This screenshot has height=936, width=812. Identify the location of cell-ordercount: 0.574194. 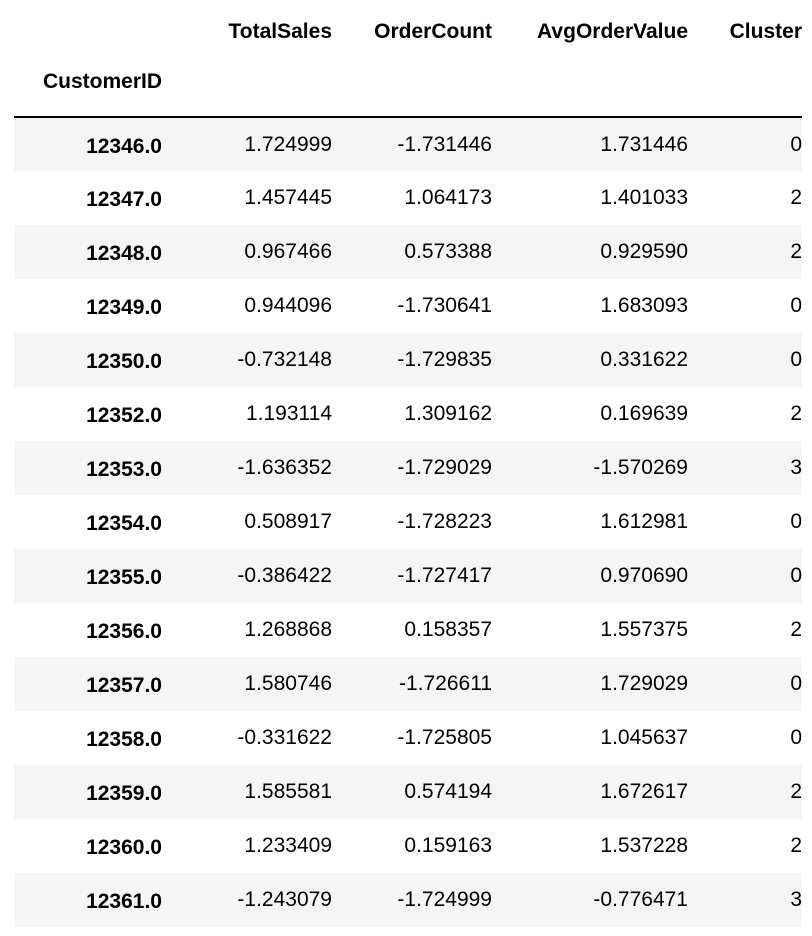
(414, 792).